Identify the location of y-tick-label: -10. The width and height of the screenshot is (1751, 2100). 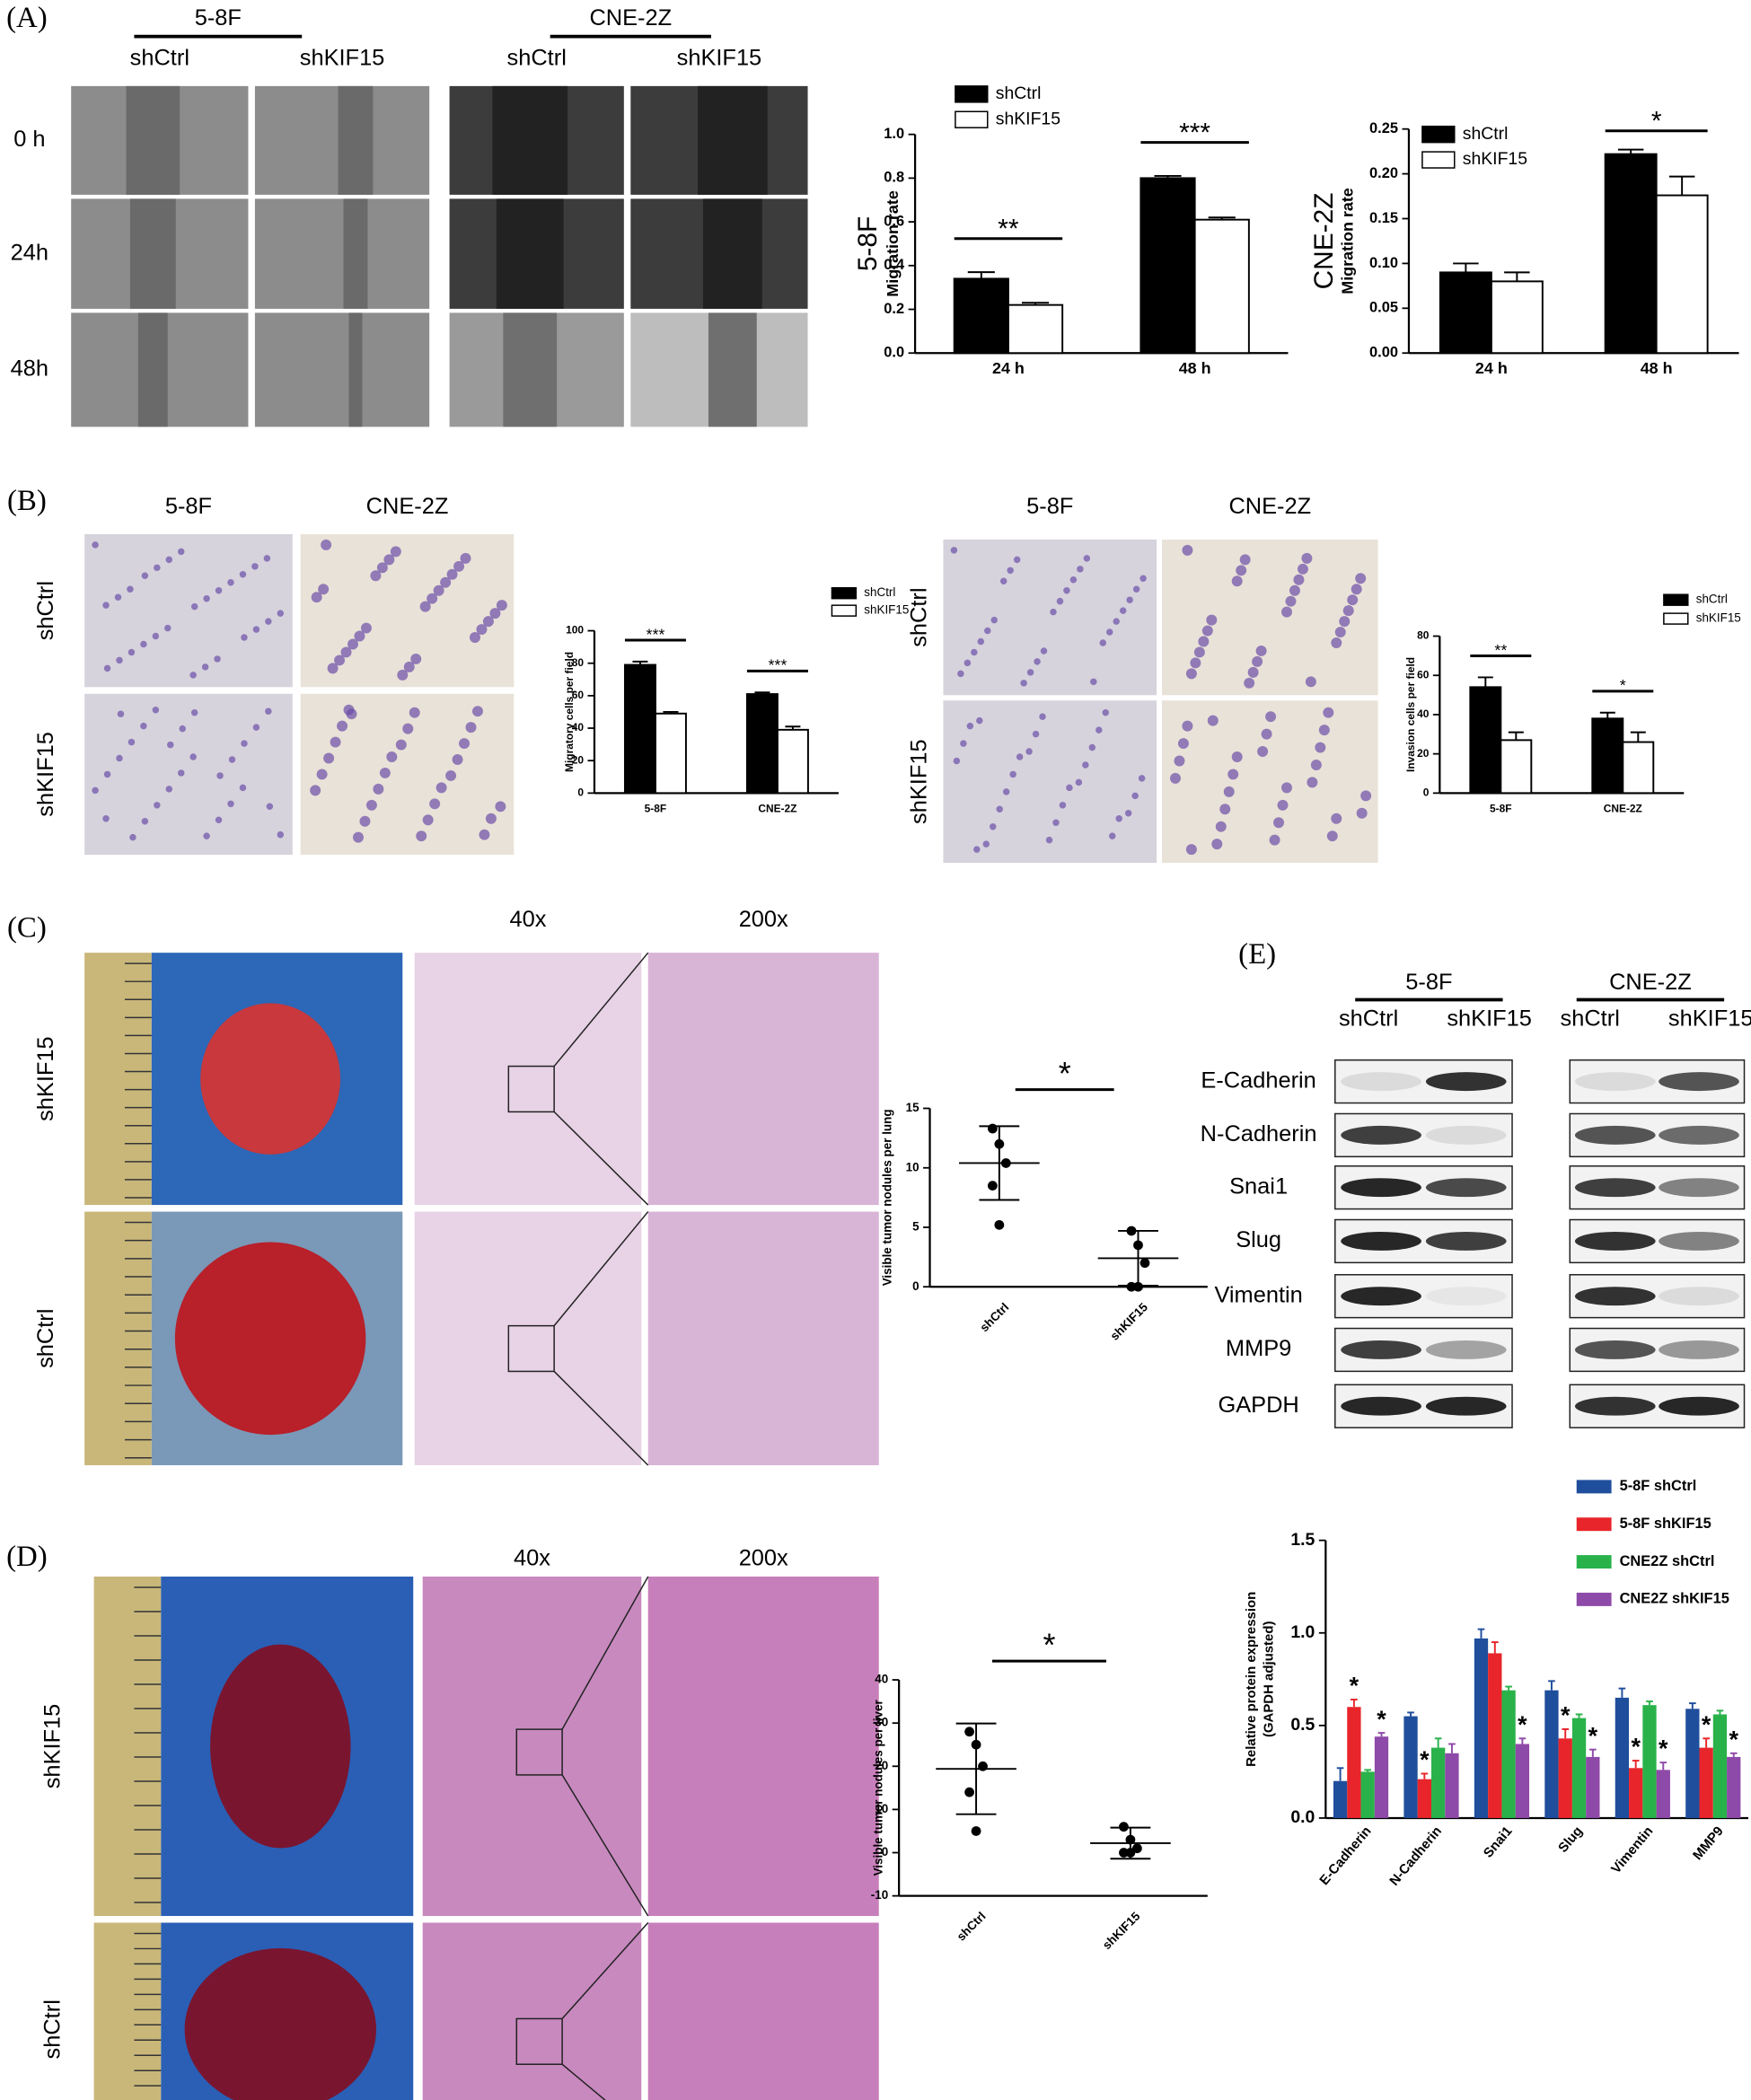
(879, 1895).